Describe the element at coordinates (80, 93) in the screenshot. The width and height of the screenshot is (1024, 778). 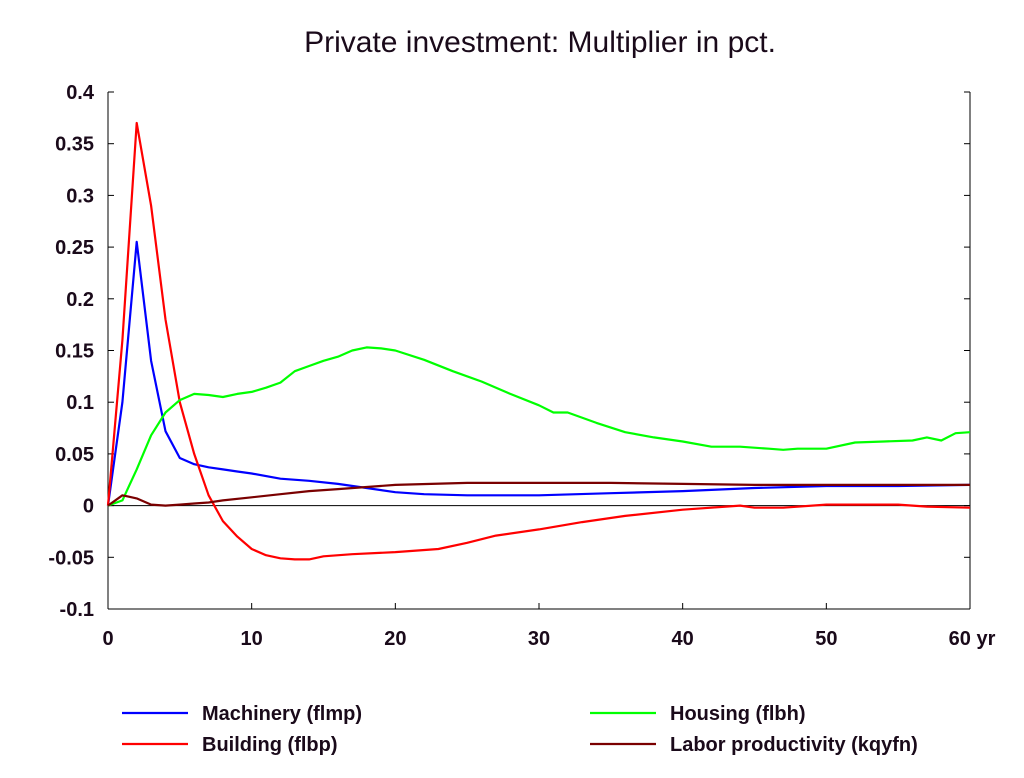
I see `y-tick-label: 0.4` at that location.